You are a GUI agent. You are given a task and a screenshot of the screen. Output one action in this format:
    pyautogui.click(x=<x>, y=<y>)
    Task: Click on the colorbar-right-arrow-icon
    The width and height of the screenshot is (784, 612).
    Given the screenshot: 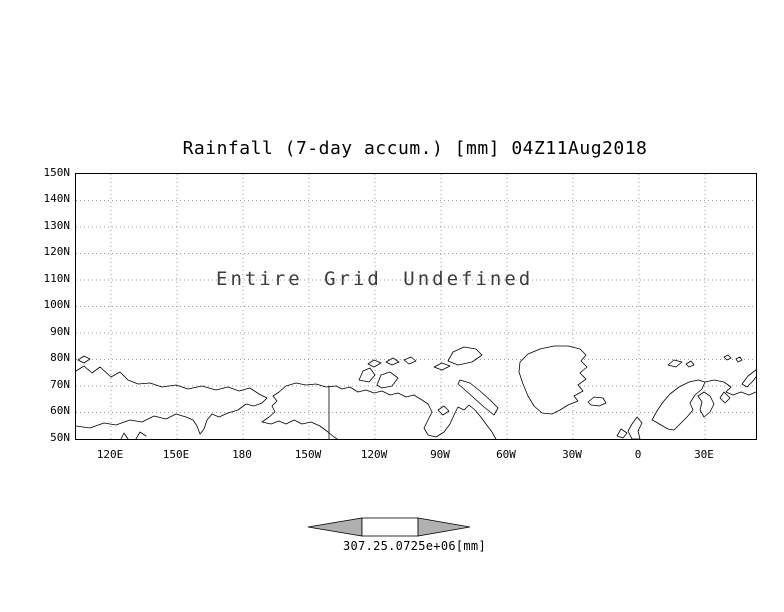 What is the action you would take?
    pyautogui.click(x=444, y=527)
    